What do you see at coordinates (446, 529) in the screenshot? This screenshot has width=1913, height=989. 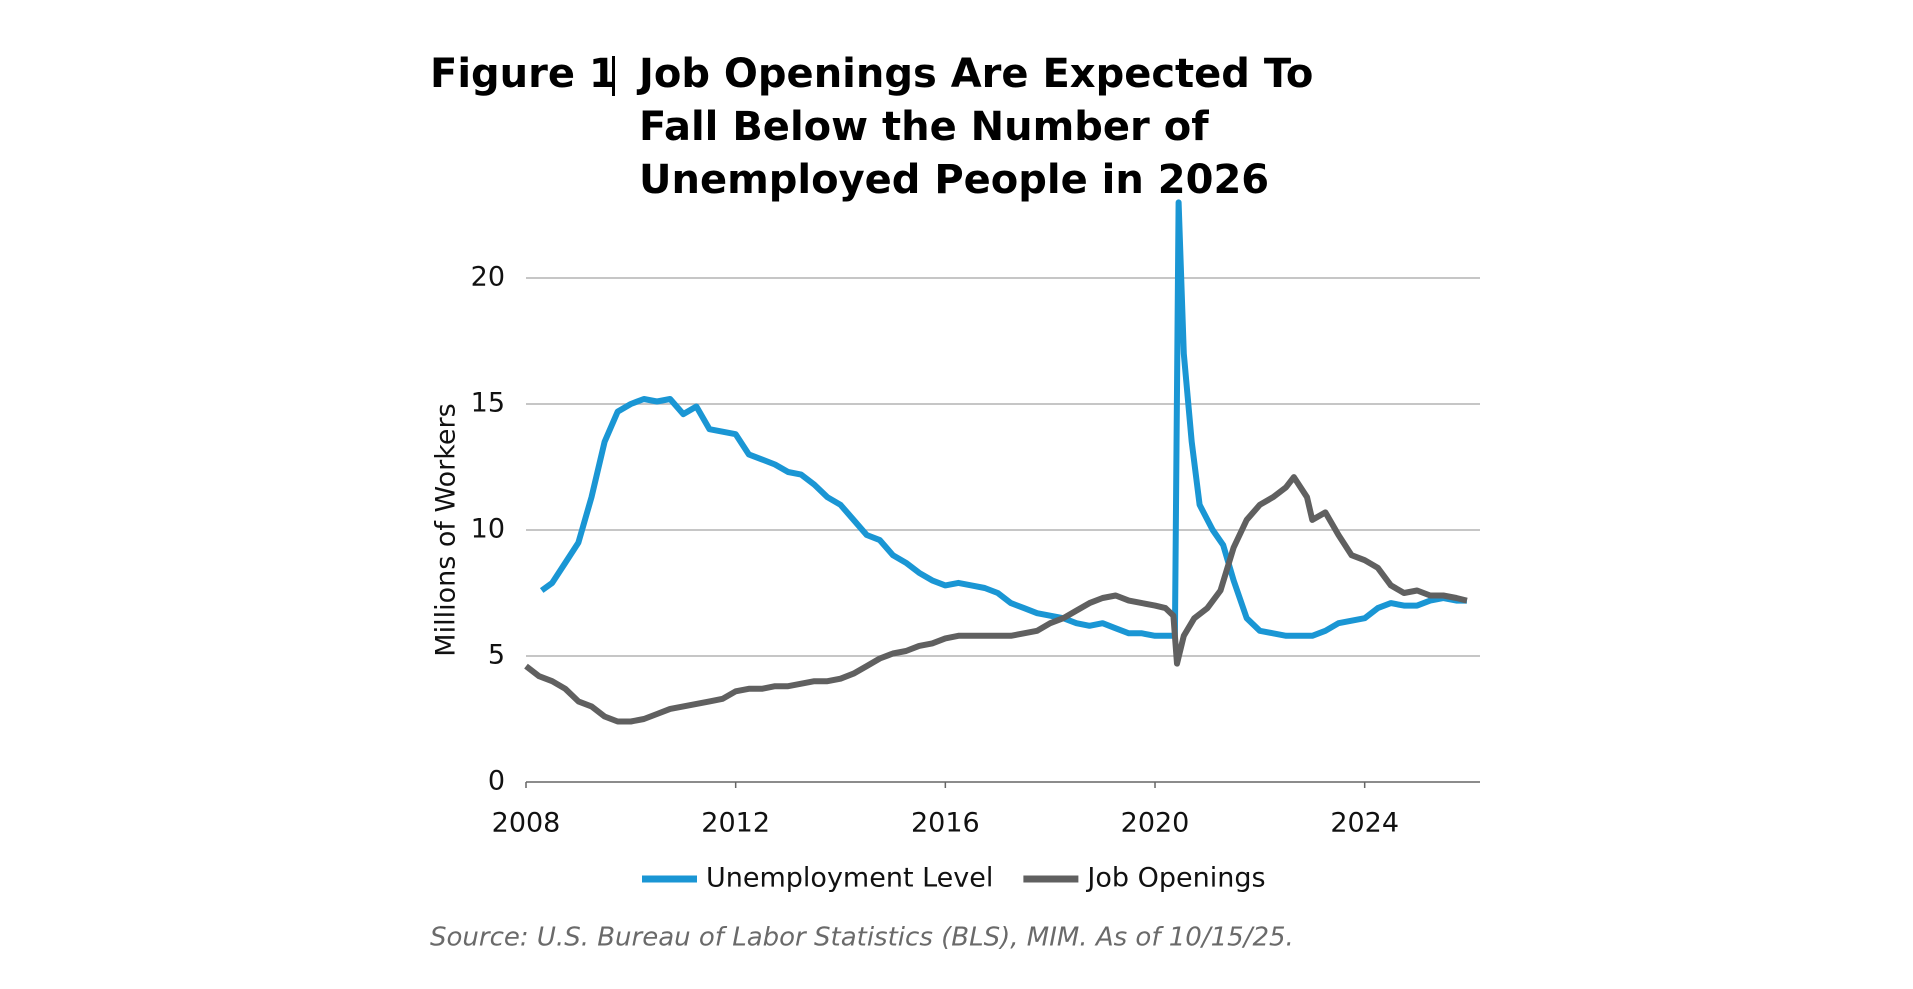 I see `y-axis-label: Millions of Workers` at bounding box center [446, 529].